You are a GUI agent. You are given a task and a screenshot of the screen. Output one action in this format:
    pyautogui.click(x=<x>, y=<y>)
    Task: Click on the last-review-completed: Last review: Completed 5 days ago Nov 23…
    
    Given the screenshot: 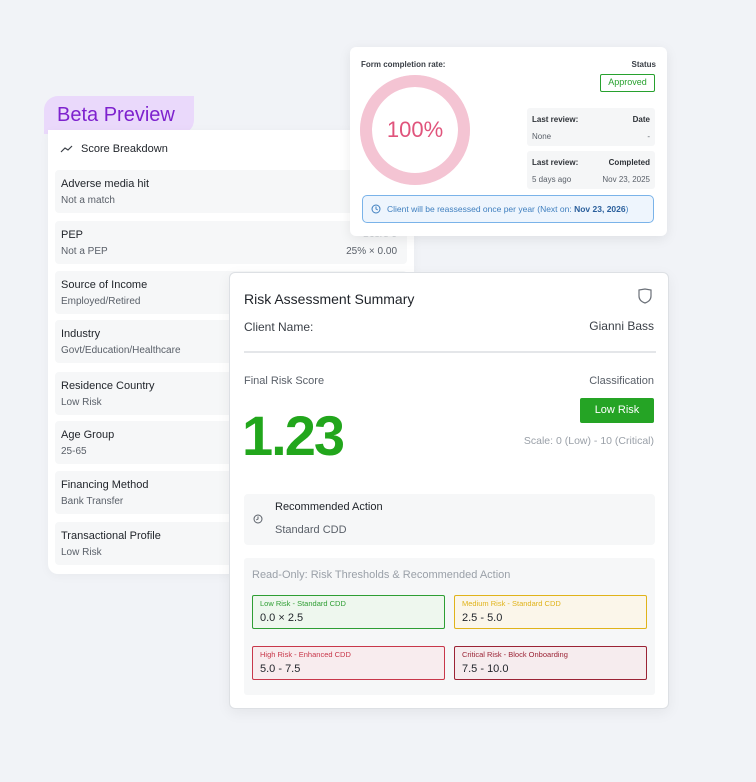 What is the action you would take?
    pyautogui.click(x=591, y=170)
    